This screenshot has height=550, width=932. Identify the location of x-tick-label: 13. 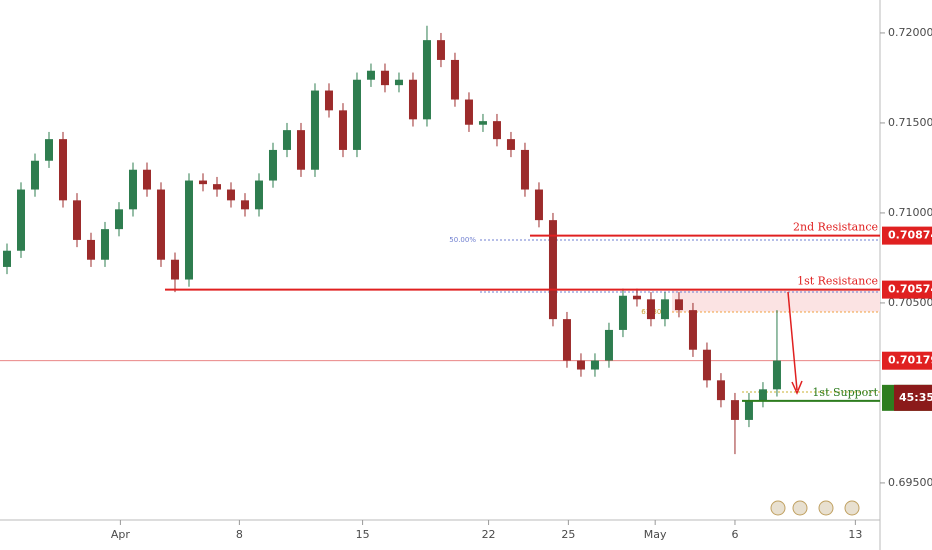
(855, 534).